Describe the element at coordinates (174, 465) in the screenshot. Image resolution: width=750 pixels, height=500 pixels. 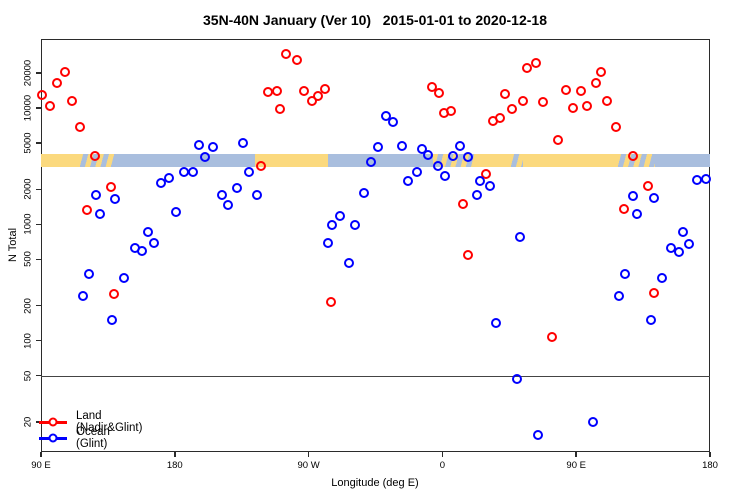
I see `x-axis-tick-label: 180` at that location.